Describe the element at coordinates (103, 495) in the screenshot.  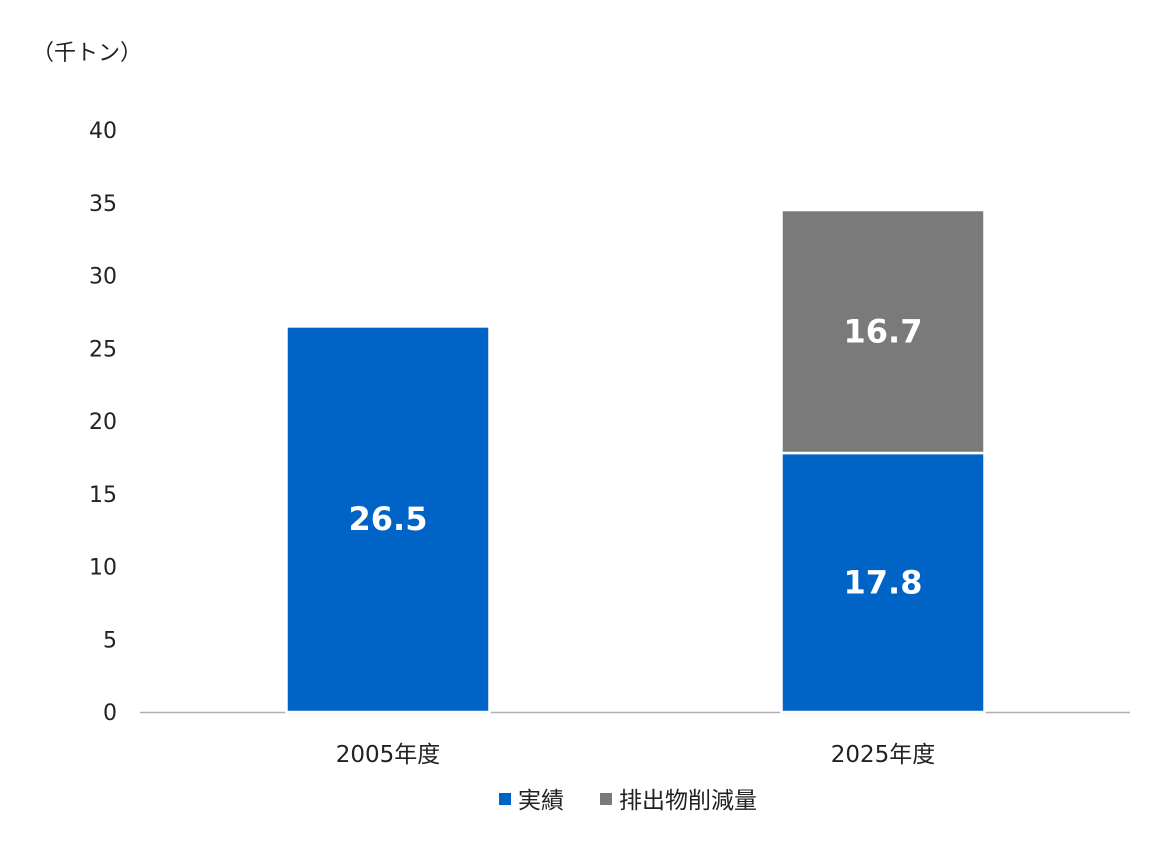
I see `y-tick-label: 15` at that location.